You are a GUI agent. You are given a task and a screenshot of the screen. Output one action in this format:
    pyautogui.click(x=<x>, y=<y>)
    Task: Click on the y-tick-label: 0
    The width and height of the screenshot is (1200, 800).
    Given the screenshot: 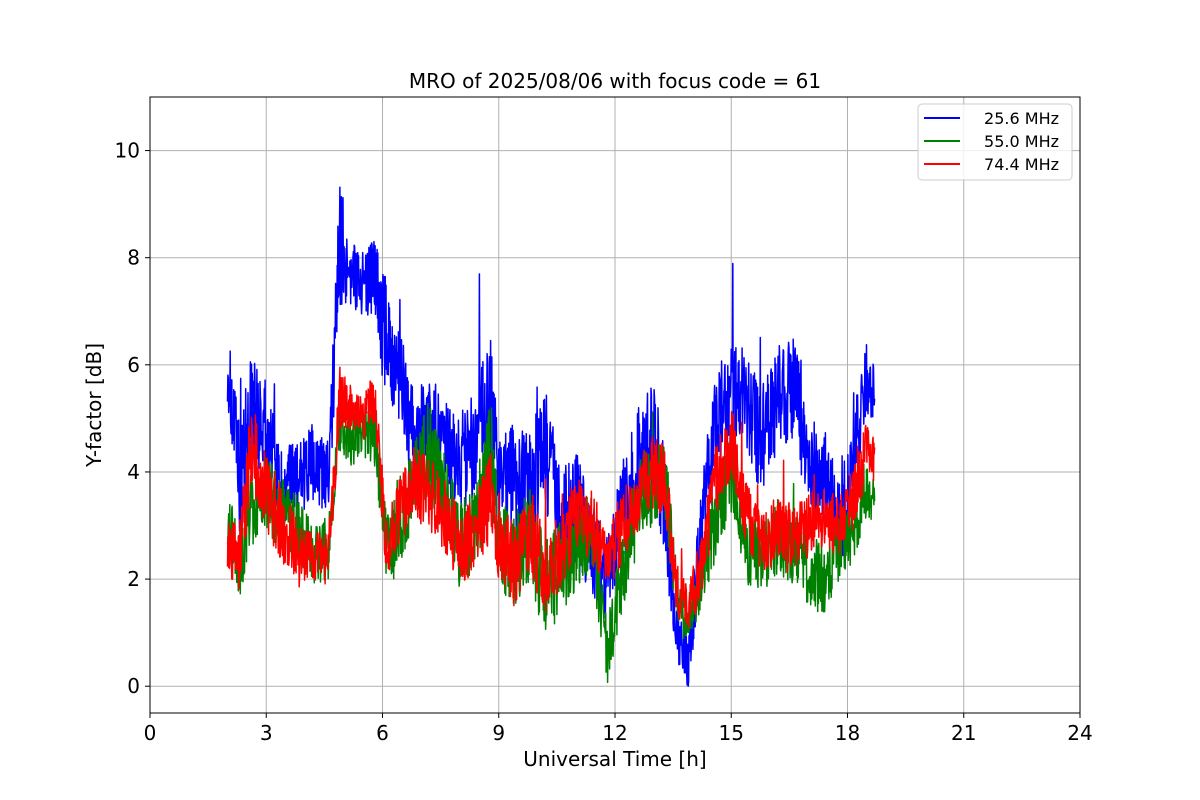 What is the action you would take?
    pyautogui.click(x=133, y=686)
    